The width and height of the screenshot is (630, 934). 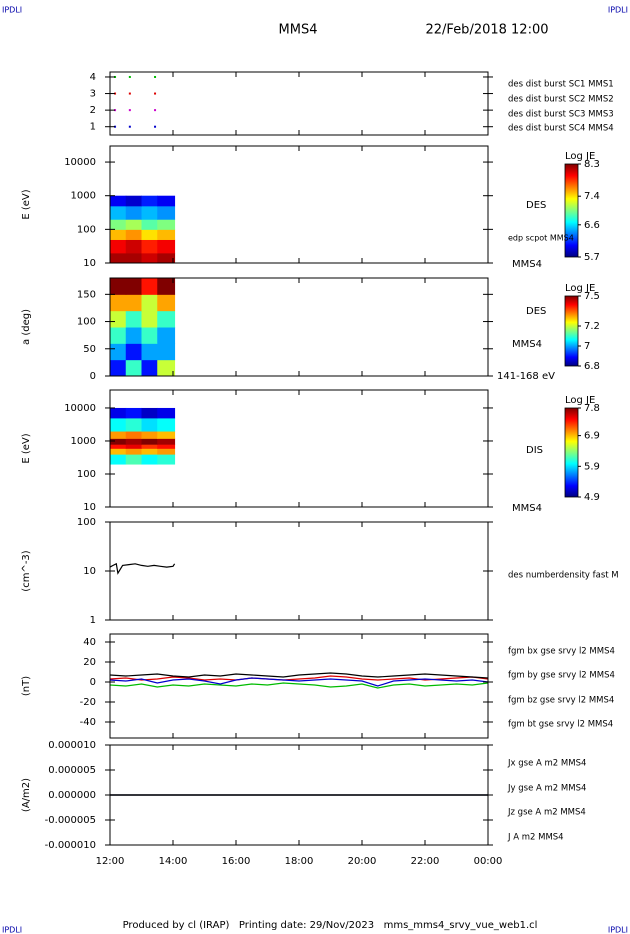 I want to click on side-label: DES, so click(x=536, y=311).